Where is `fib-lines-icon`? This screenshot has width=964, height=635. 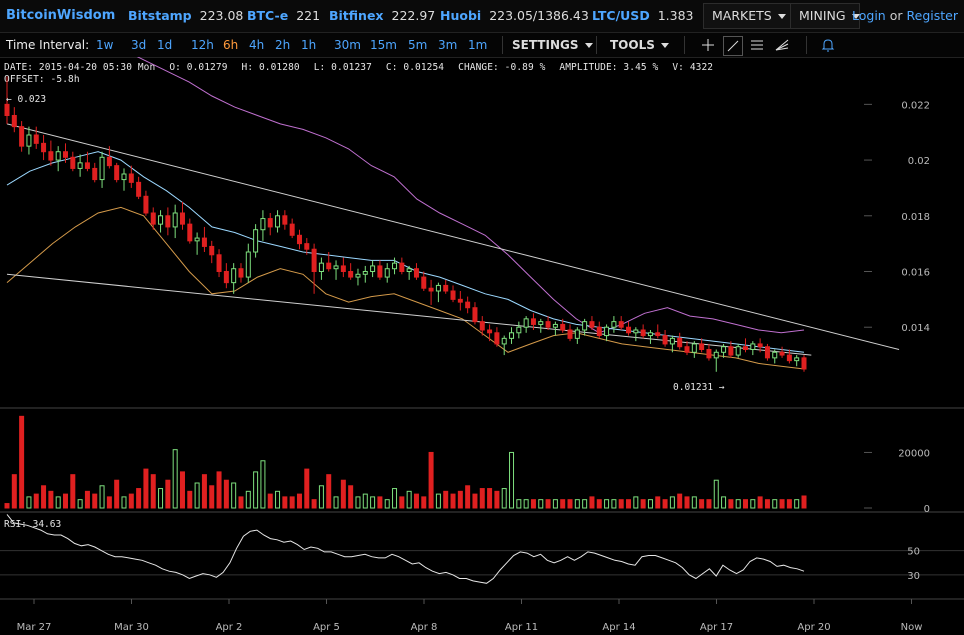 fib-lines-icon is located at coordinates (757, 45).